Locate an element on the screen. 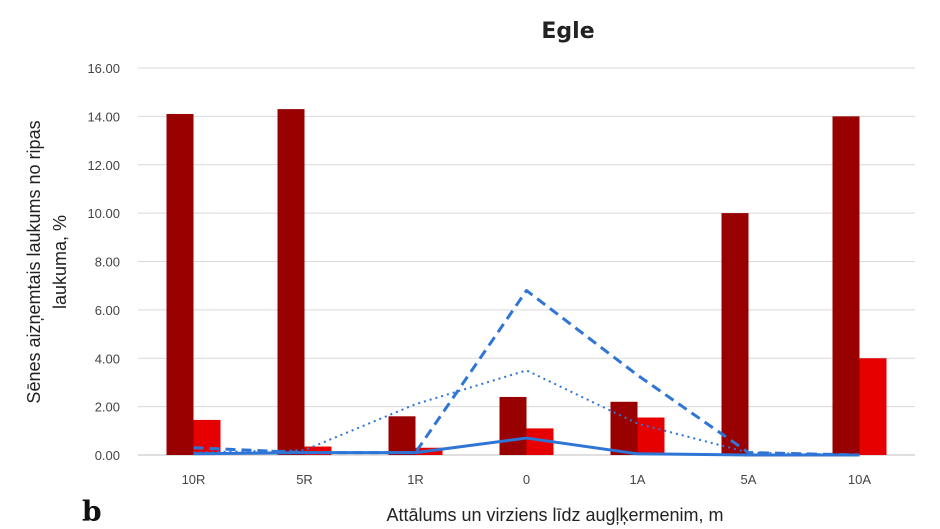 Image resolution: width=940 pixels, height=529 pixels. bar-0-s1 is located at coordinates (513, 425).